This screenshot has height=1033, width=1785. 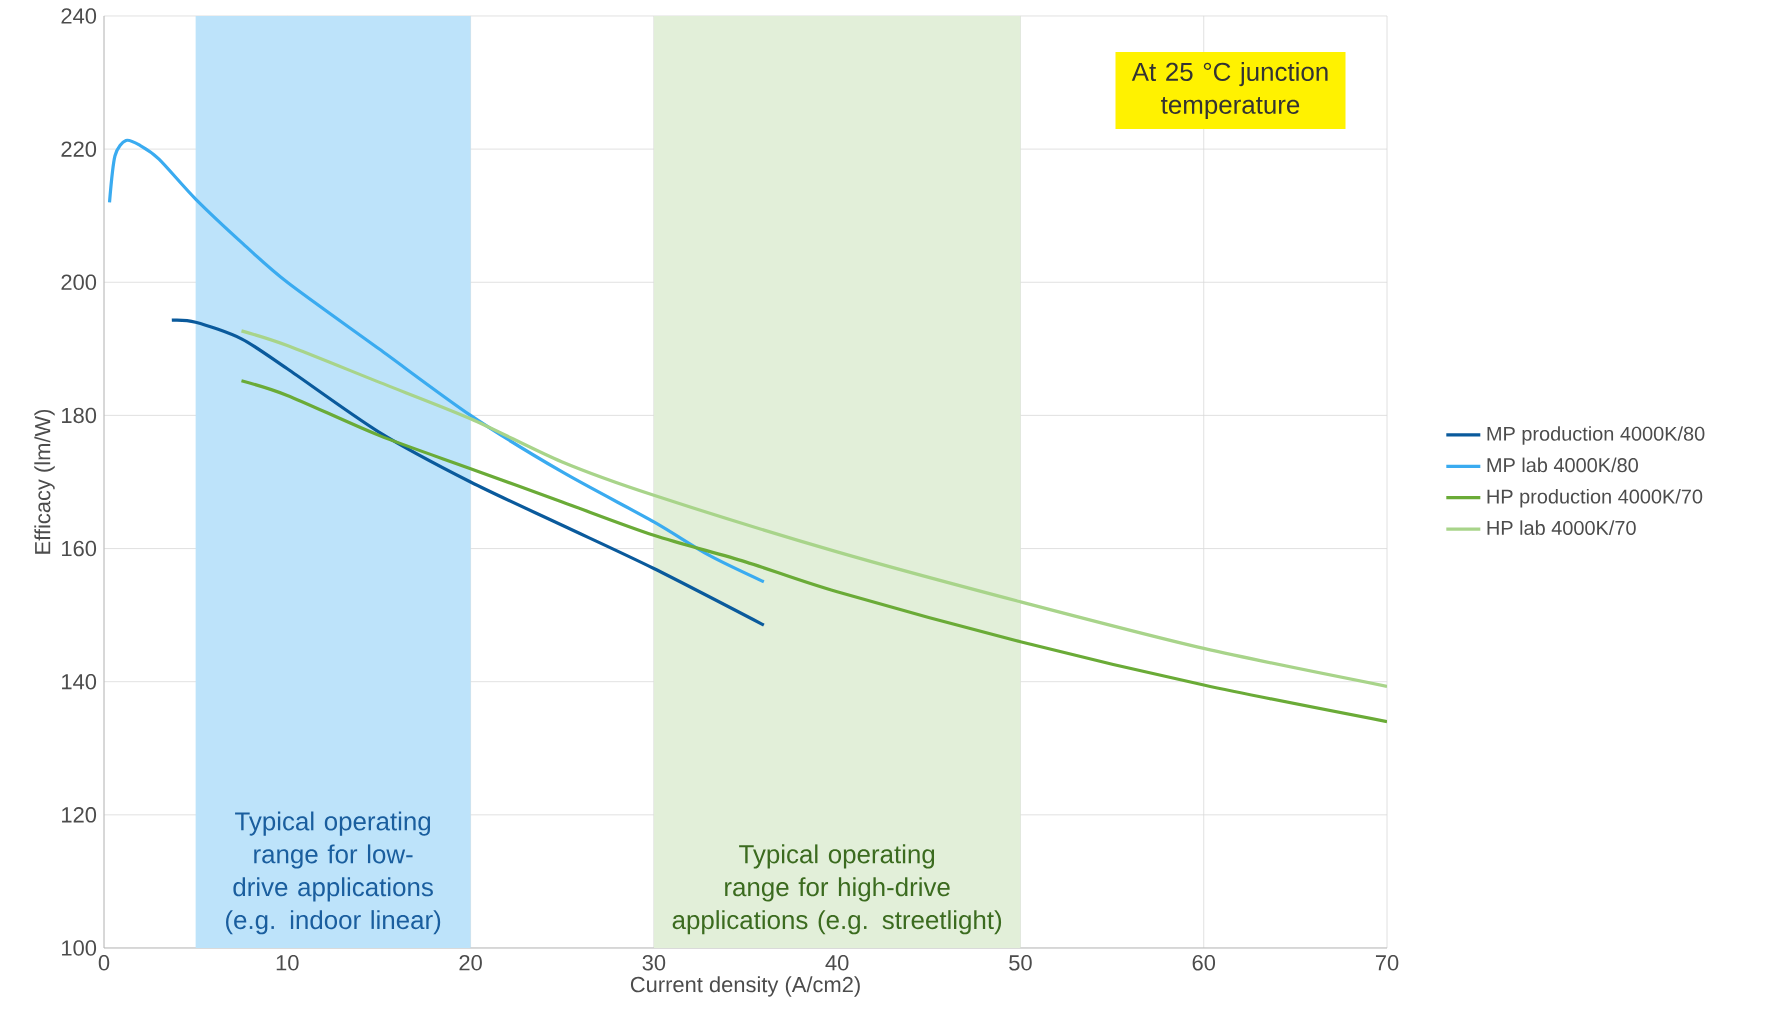 What do you see at coordinates (44, 481) in the screenshot?
I see `y-axis-title: Efficacy (lm/W)` at bounding box center [44, 481].